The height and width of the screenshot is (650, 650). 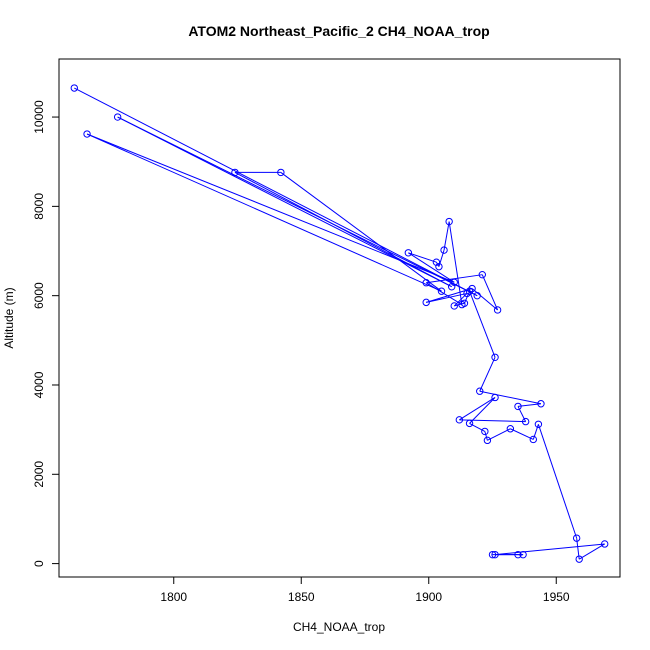 What do you see at coordinates (39, 384) in the screenshot?
I see `y-tick-label: 4000` at bounding box center [39, 384].